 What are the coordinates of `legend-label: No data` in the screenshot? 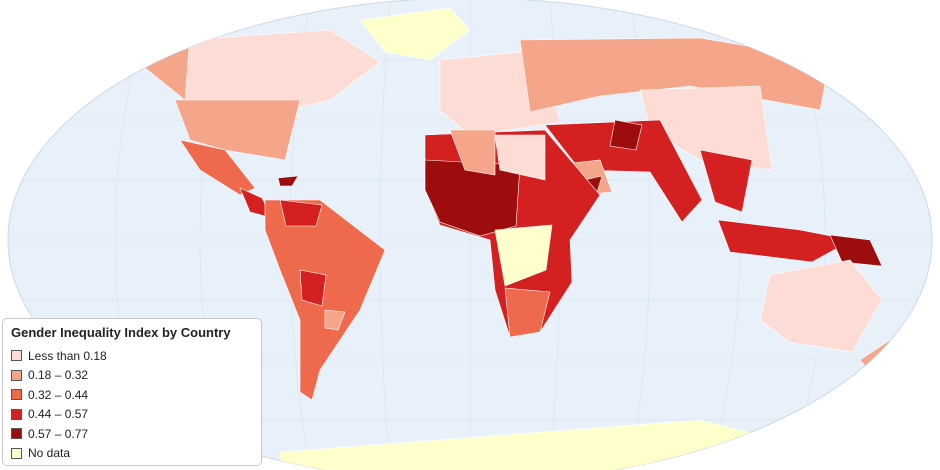 It's located at (49, 453).